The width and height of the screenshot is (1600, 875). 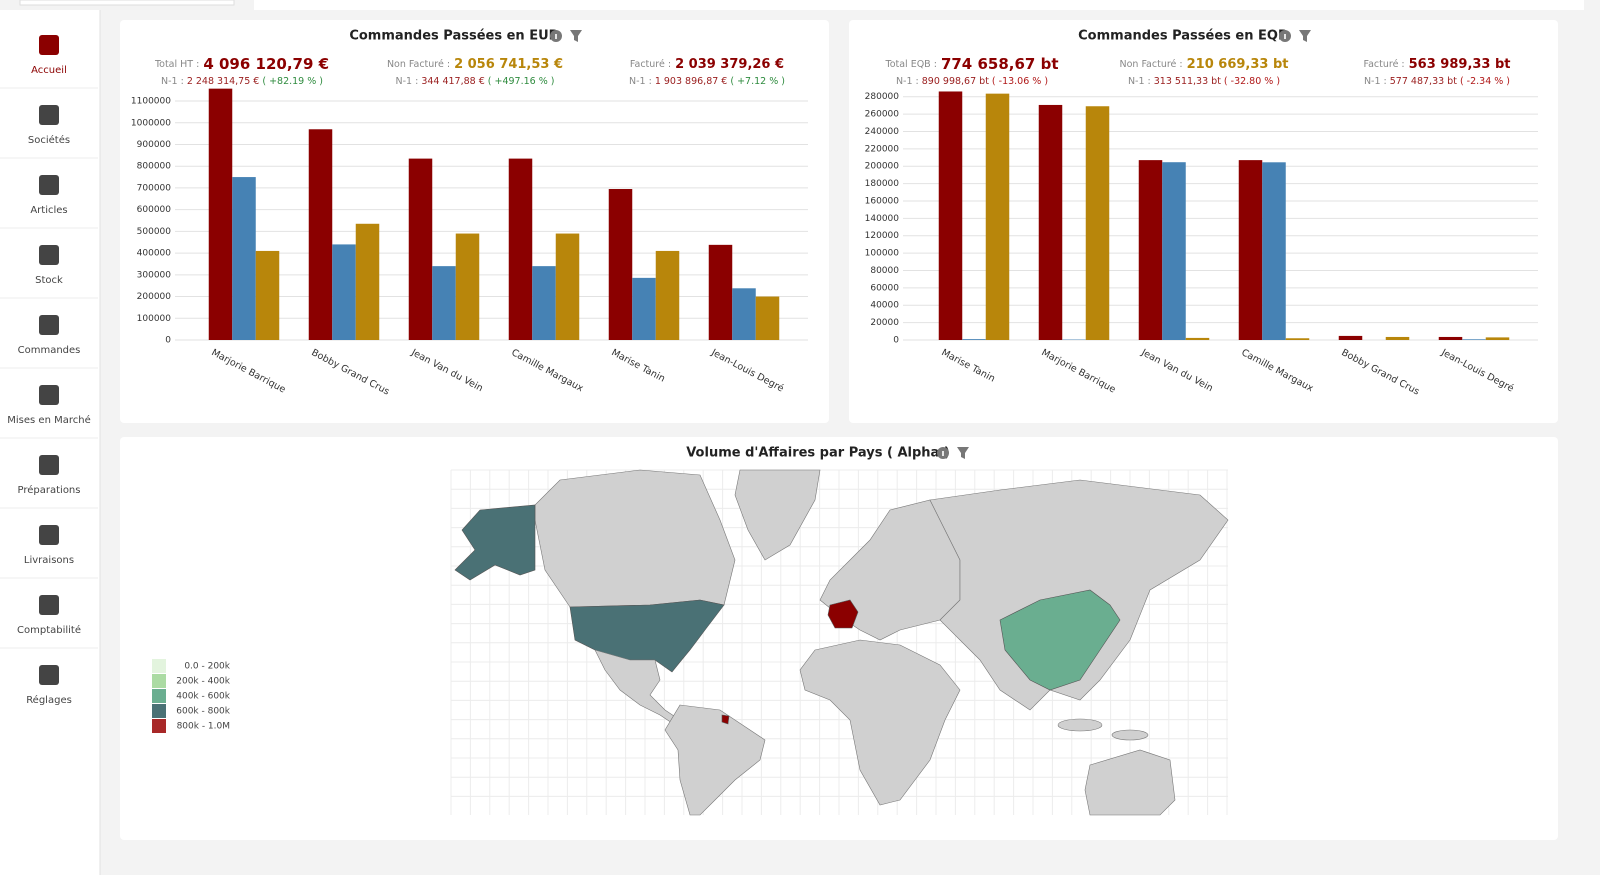 I want to click on nav-item: Commandes, so click(x=49, y=342).